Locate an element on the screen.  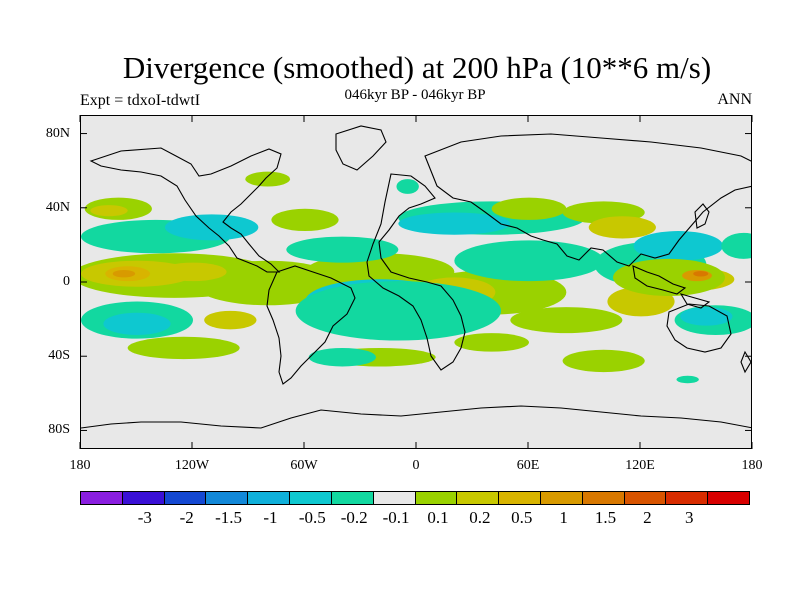
legend-label: 0.2 is located at coordinates (480, 517).